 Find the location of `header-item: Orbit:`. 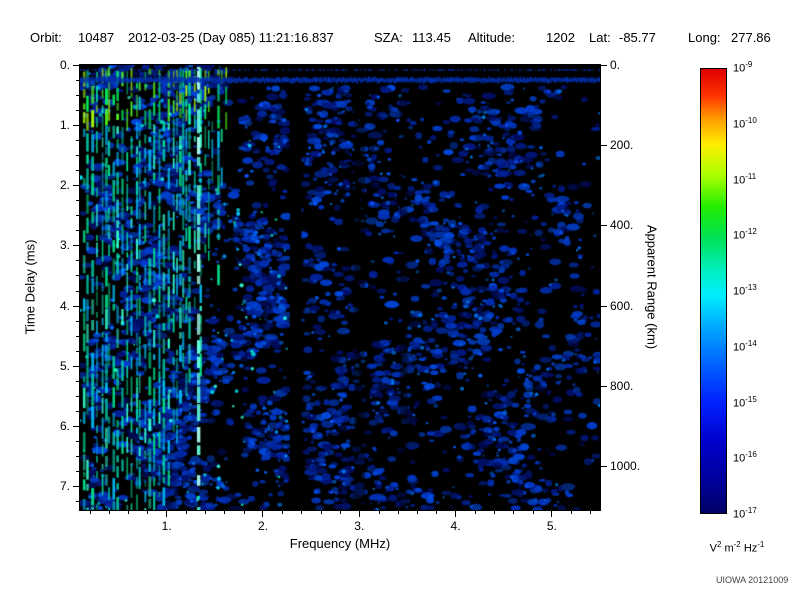

header-item: Orbit: is located at coordinates (46, 37).